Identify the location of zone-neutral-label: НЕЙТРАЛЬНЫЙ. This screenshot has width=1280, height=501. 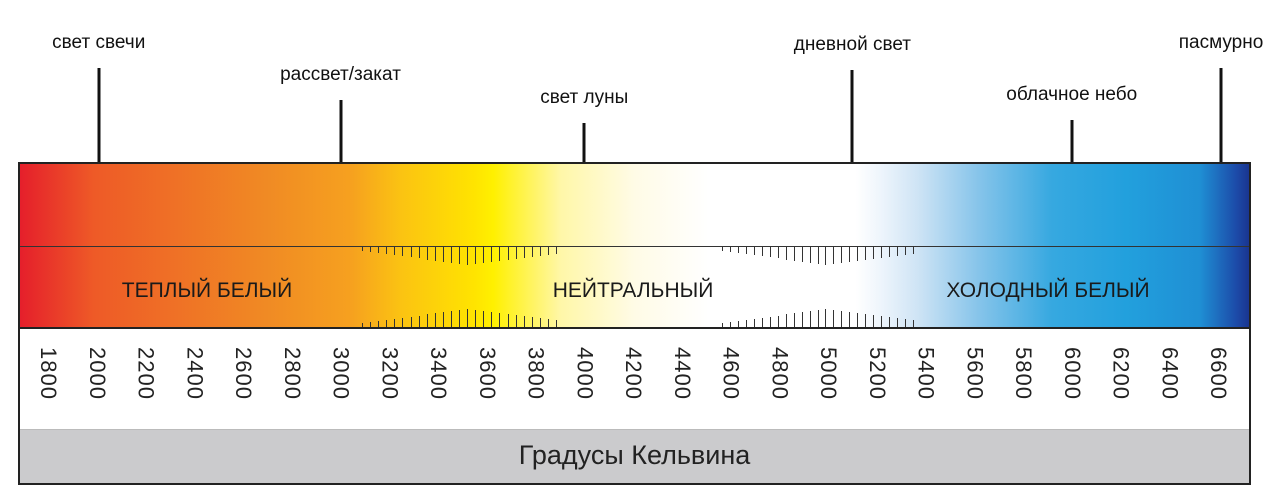
(633, 290).